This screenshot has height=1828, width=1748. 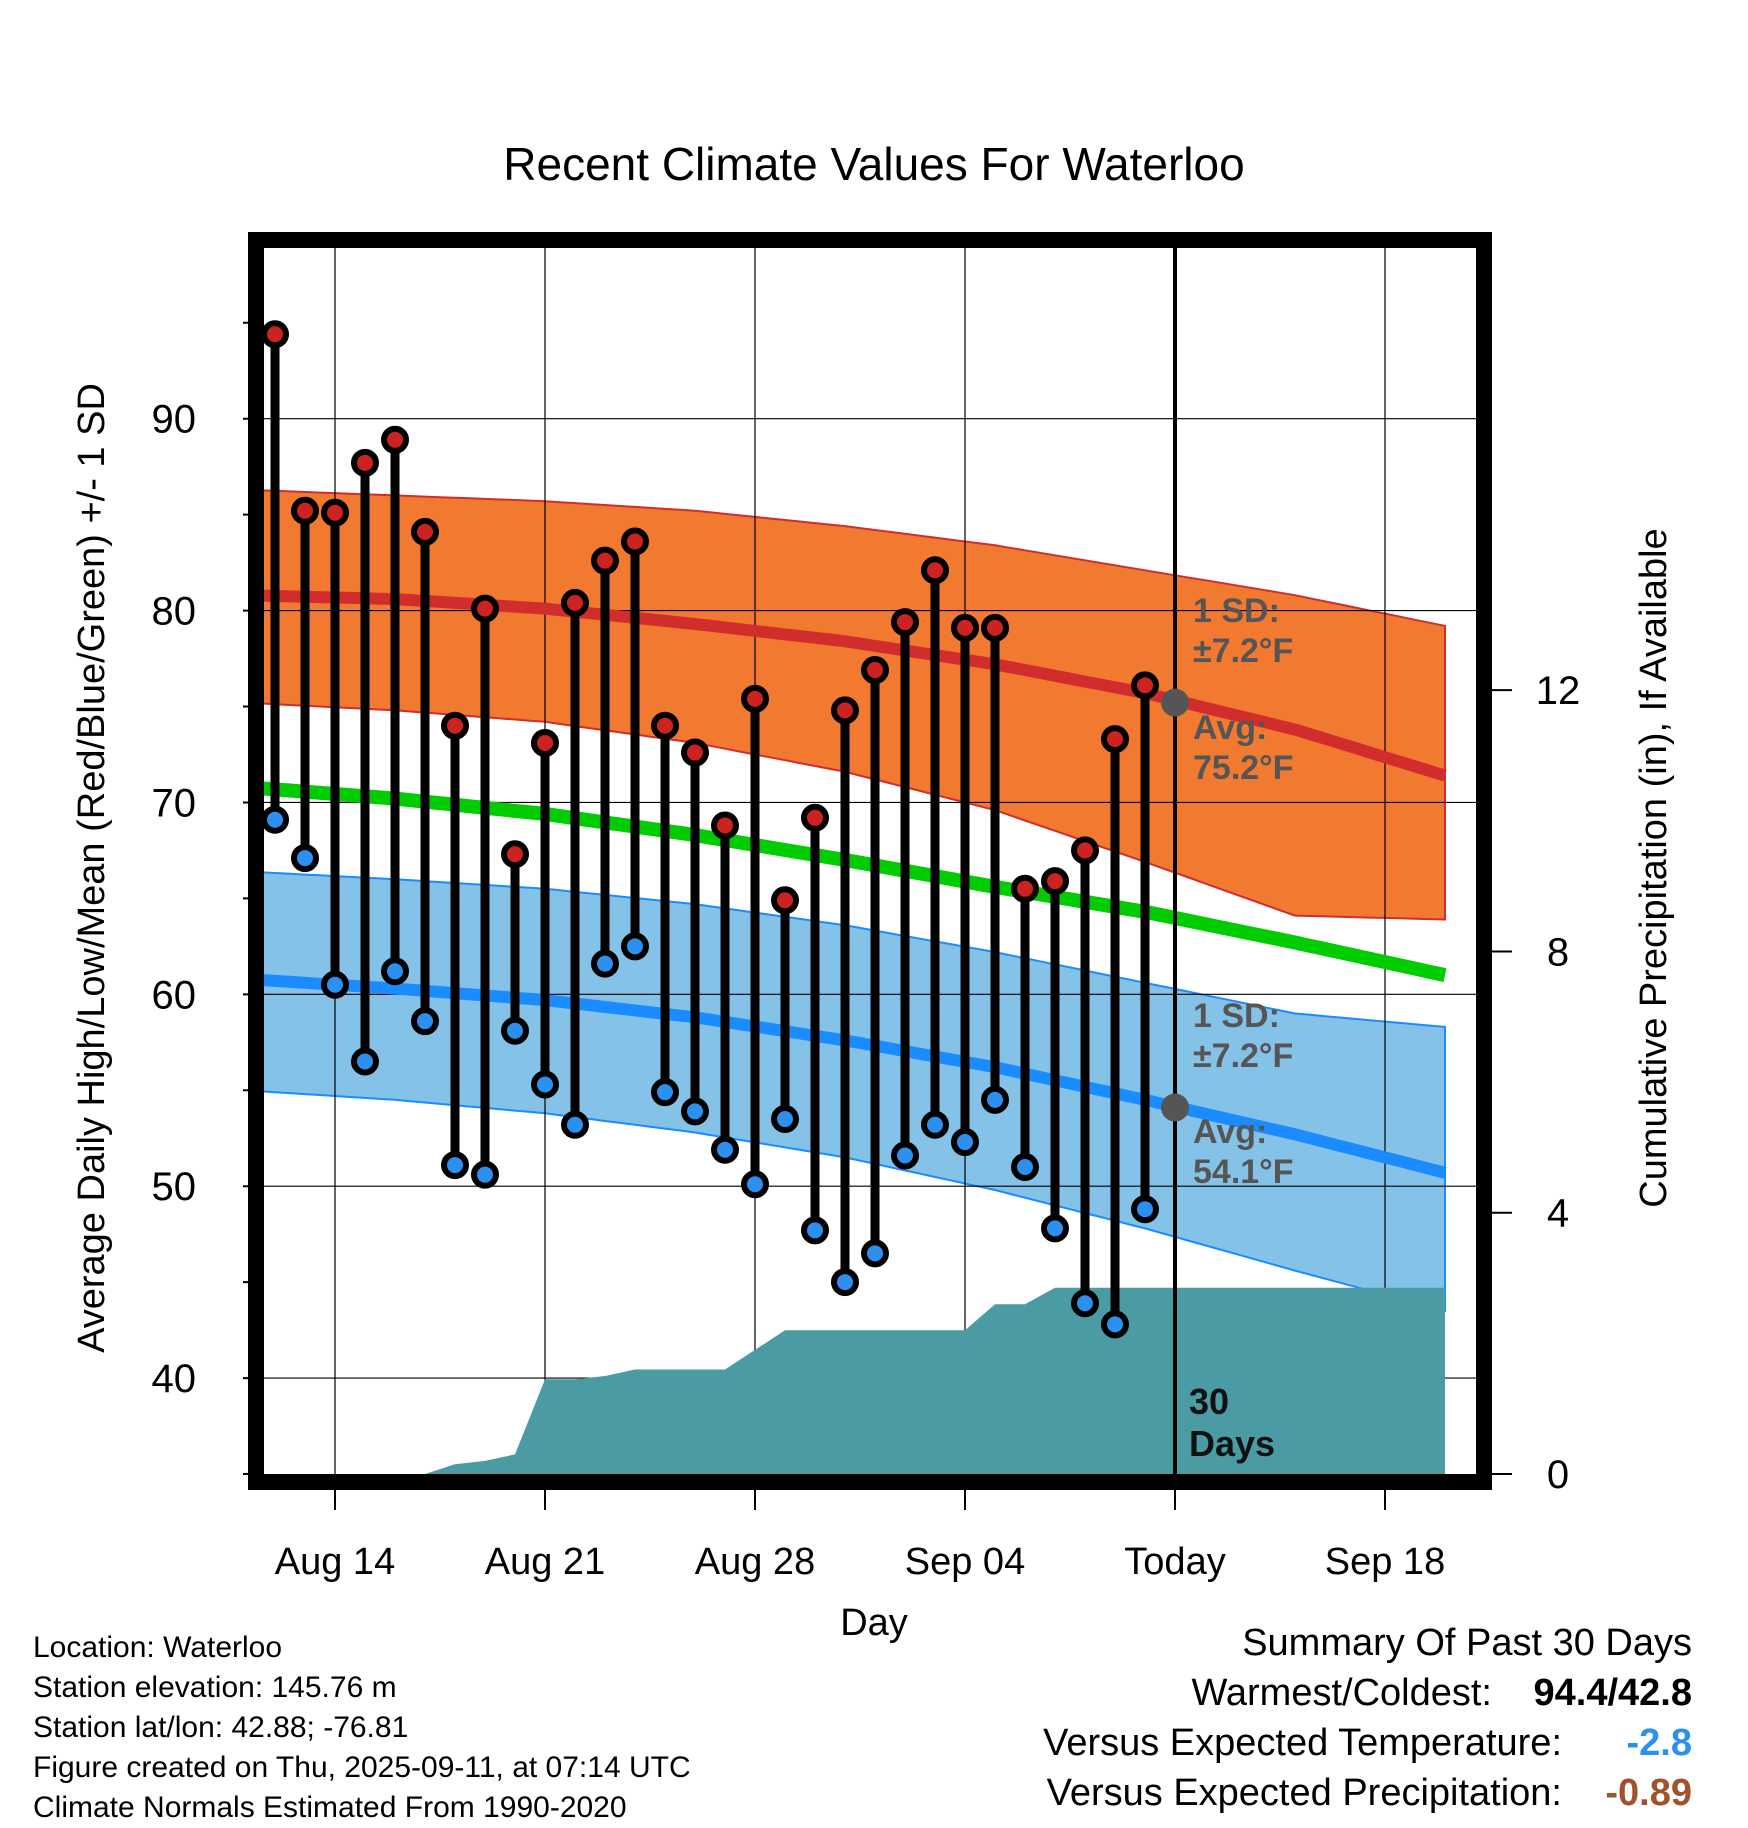 I want to click on temp-label: Versus Expected Temperature:, so click(x=1302, y=1743).